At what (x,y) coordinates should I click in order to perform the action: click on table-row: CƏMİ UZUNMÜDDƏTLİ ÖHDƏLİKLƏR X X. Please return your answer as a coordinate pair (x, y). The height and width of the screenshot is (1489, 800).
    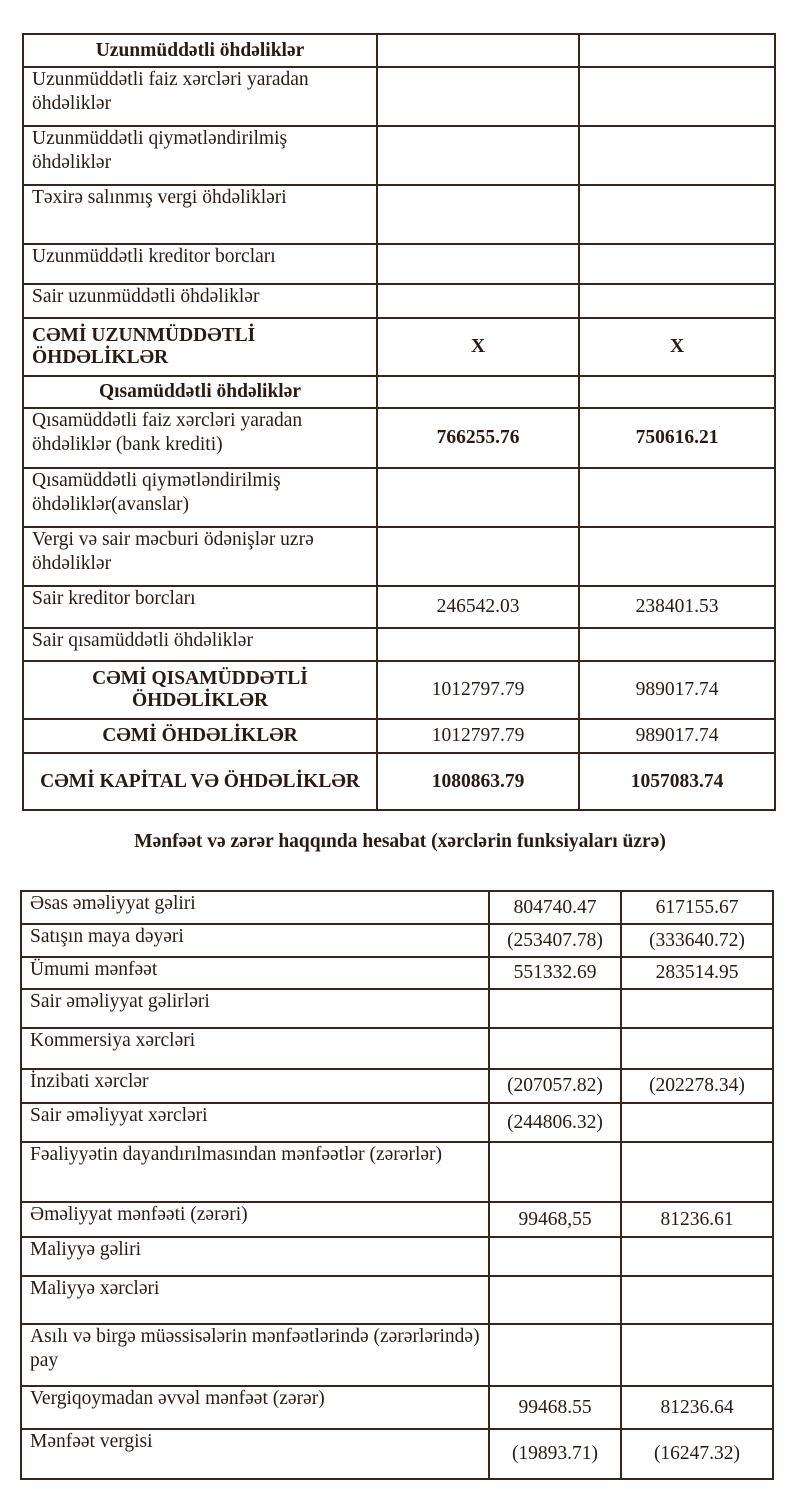
    Looking at the image, I should click on (399, 347).